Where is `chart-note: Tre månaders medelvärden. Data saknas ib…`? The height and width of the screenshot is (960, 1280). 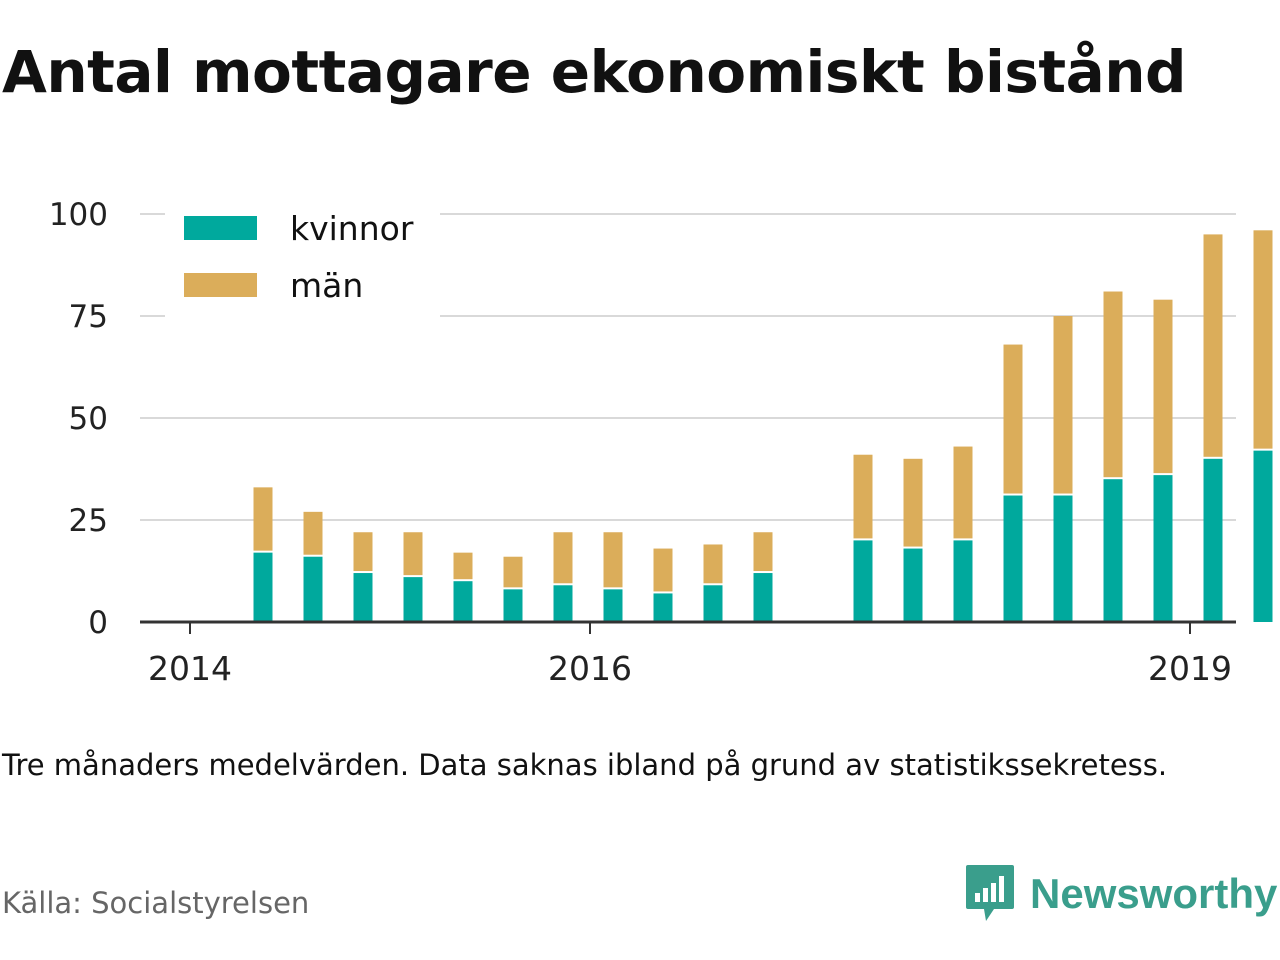 chart-note: Tre månaders medelvärden. Data saknas ib… is located at coordinates (585, 765).